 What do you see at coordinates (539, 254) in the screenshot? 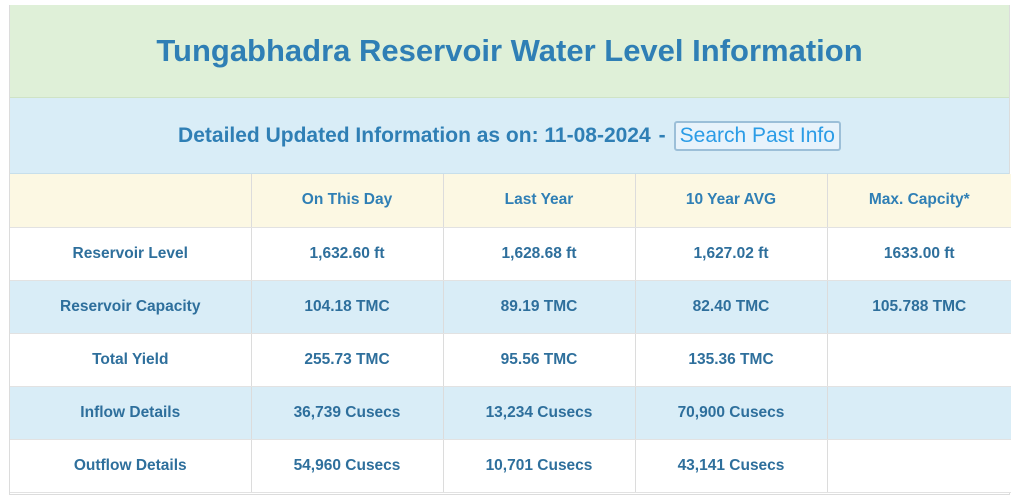
I see `cell-last-year: 1,628.68 ft` at bounding box center [539, 254].